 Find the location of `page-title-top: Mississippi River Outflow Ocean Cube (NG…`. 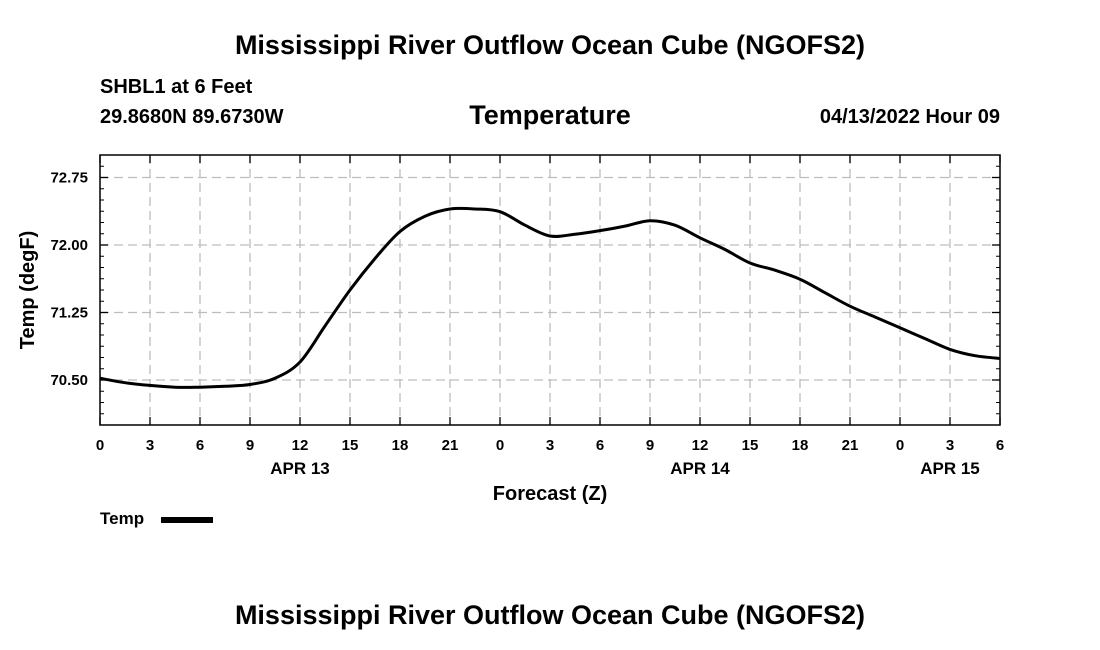

page-title-top: Mississippi River Outflow Ocean Cube (NG… is located at coordinates (550, 45).